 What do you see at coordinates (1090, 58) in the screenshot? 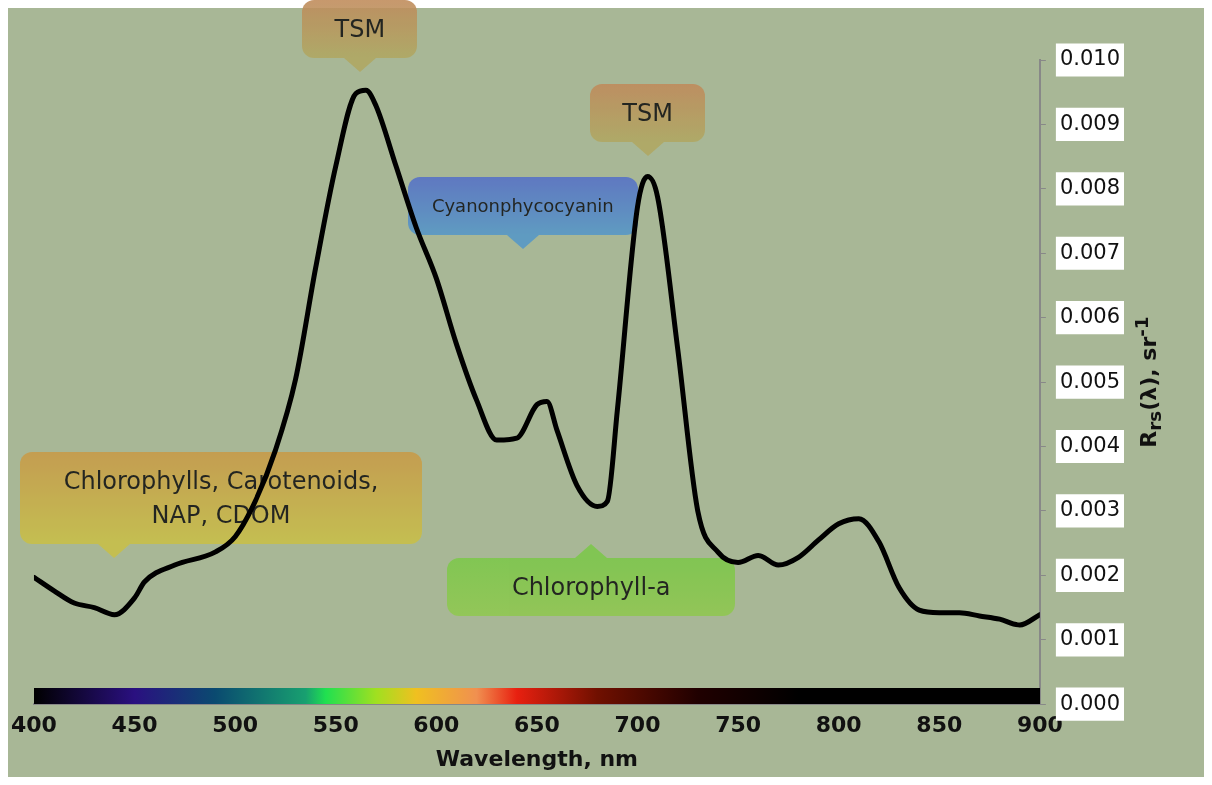
I see `y-tick-label: 0.010` at bounding box center [1090, 58].